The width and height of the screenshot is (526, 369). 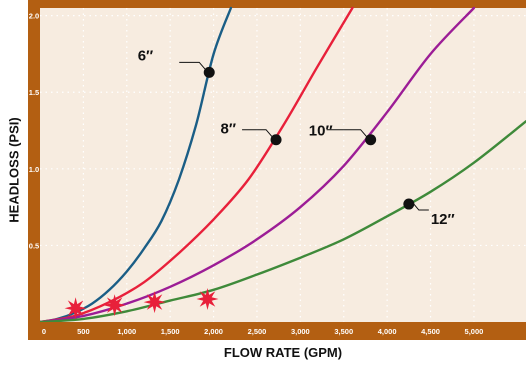 What do you see at coordinates (34, 92) in the screenshot?
I see `y-tick-label: 1.5` at bounding box center [34, 92].